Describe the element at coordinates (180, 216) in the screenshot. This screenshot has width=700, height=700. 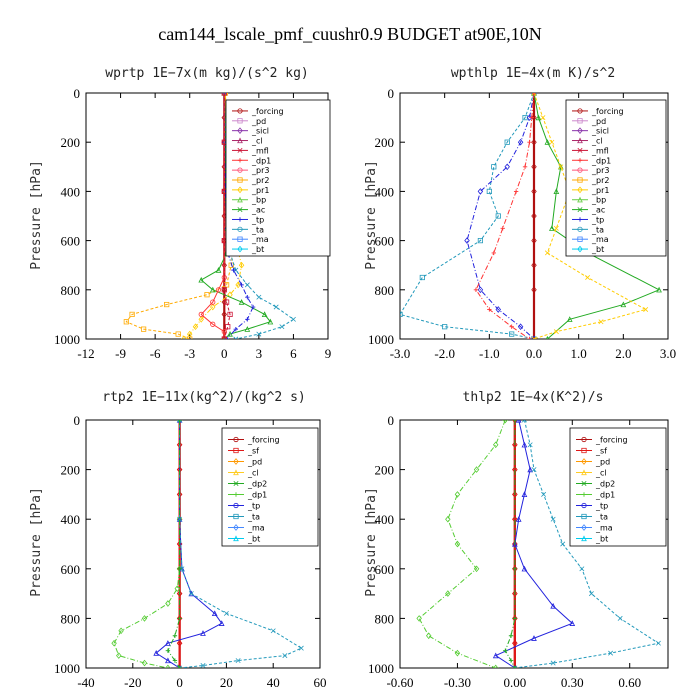
I see `series-line-pr2` at that location.